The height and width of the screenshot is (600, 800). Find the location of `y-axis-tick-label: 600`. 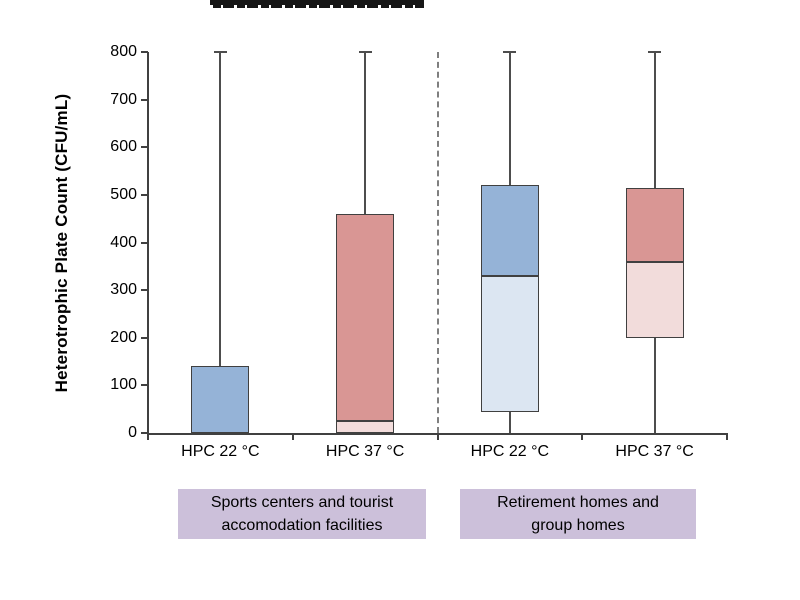

y-axis-tick-label: 600 is located at coordinates (123, 147).